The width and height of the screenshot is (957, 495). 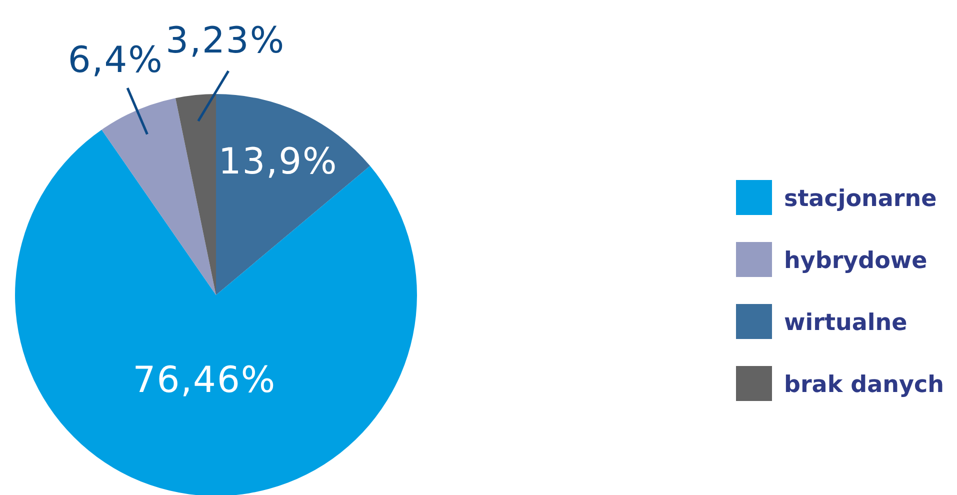 What do you see at coordinates (116, 60) in the screenshot?
I see `data-label: 6,4%` at bounding box center [116, 60].